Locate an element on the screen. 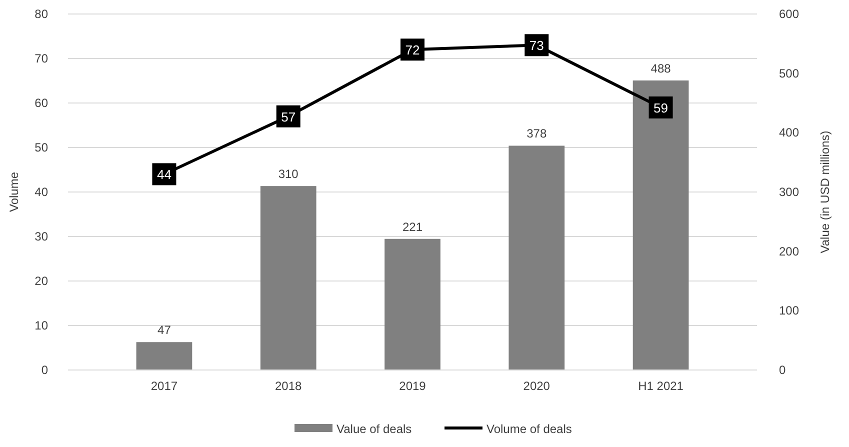 The height and width of the screenshot is (447, 849). y2-tick-label: 400 is located at coordinates (789, 133).